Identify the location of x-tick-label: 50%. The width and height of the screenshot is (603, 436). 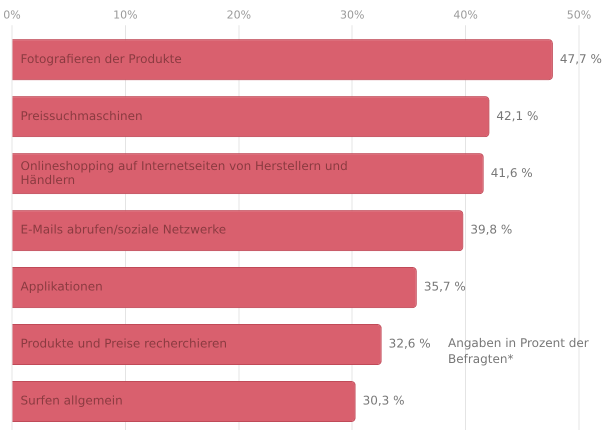
(579, 15).